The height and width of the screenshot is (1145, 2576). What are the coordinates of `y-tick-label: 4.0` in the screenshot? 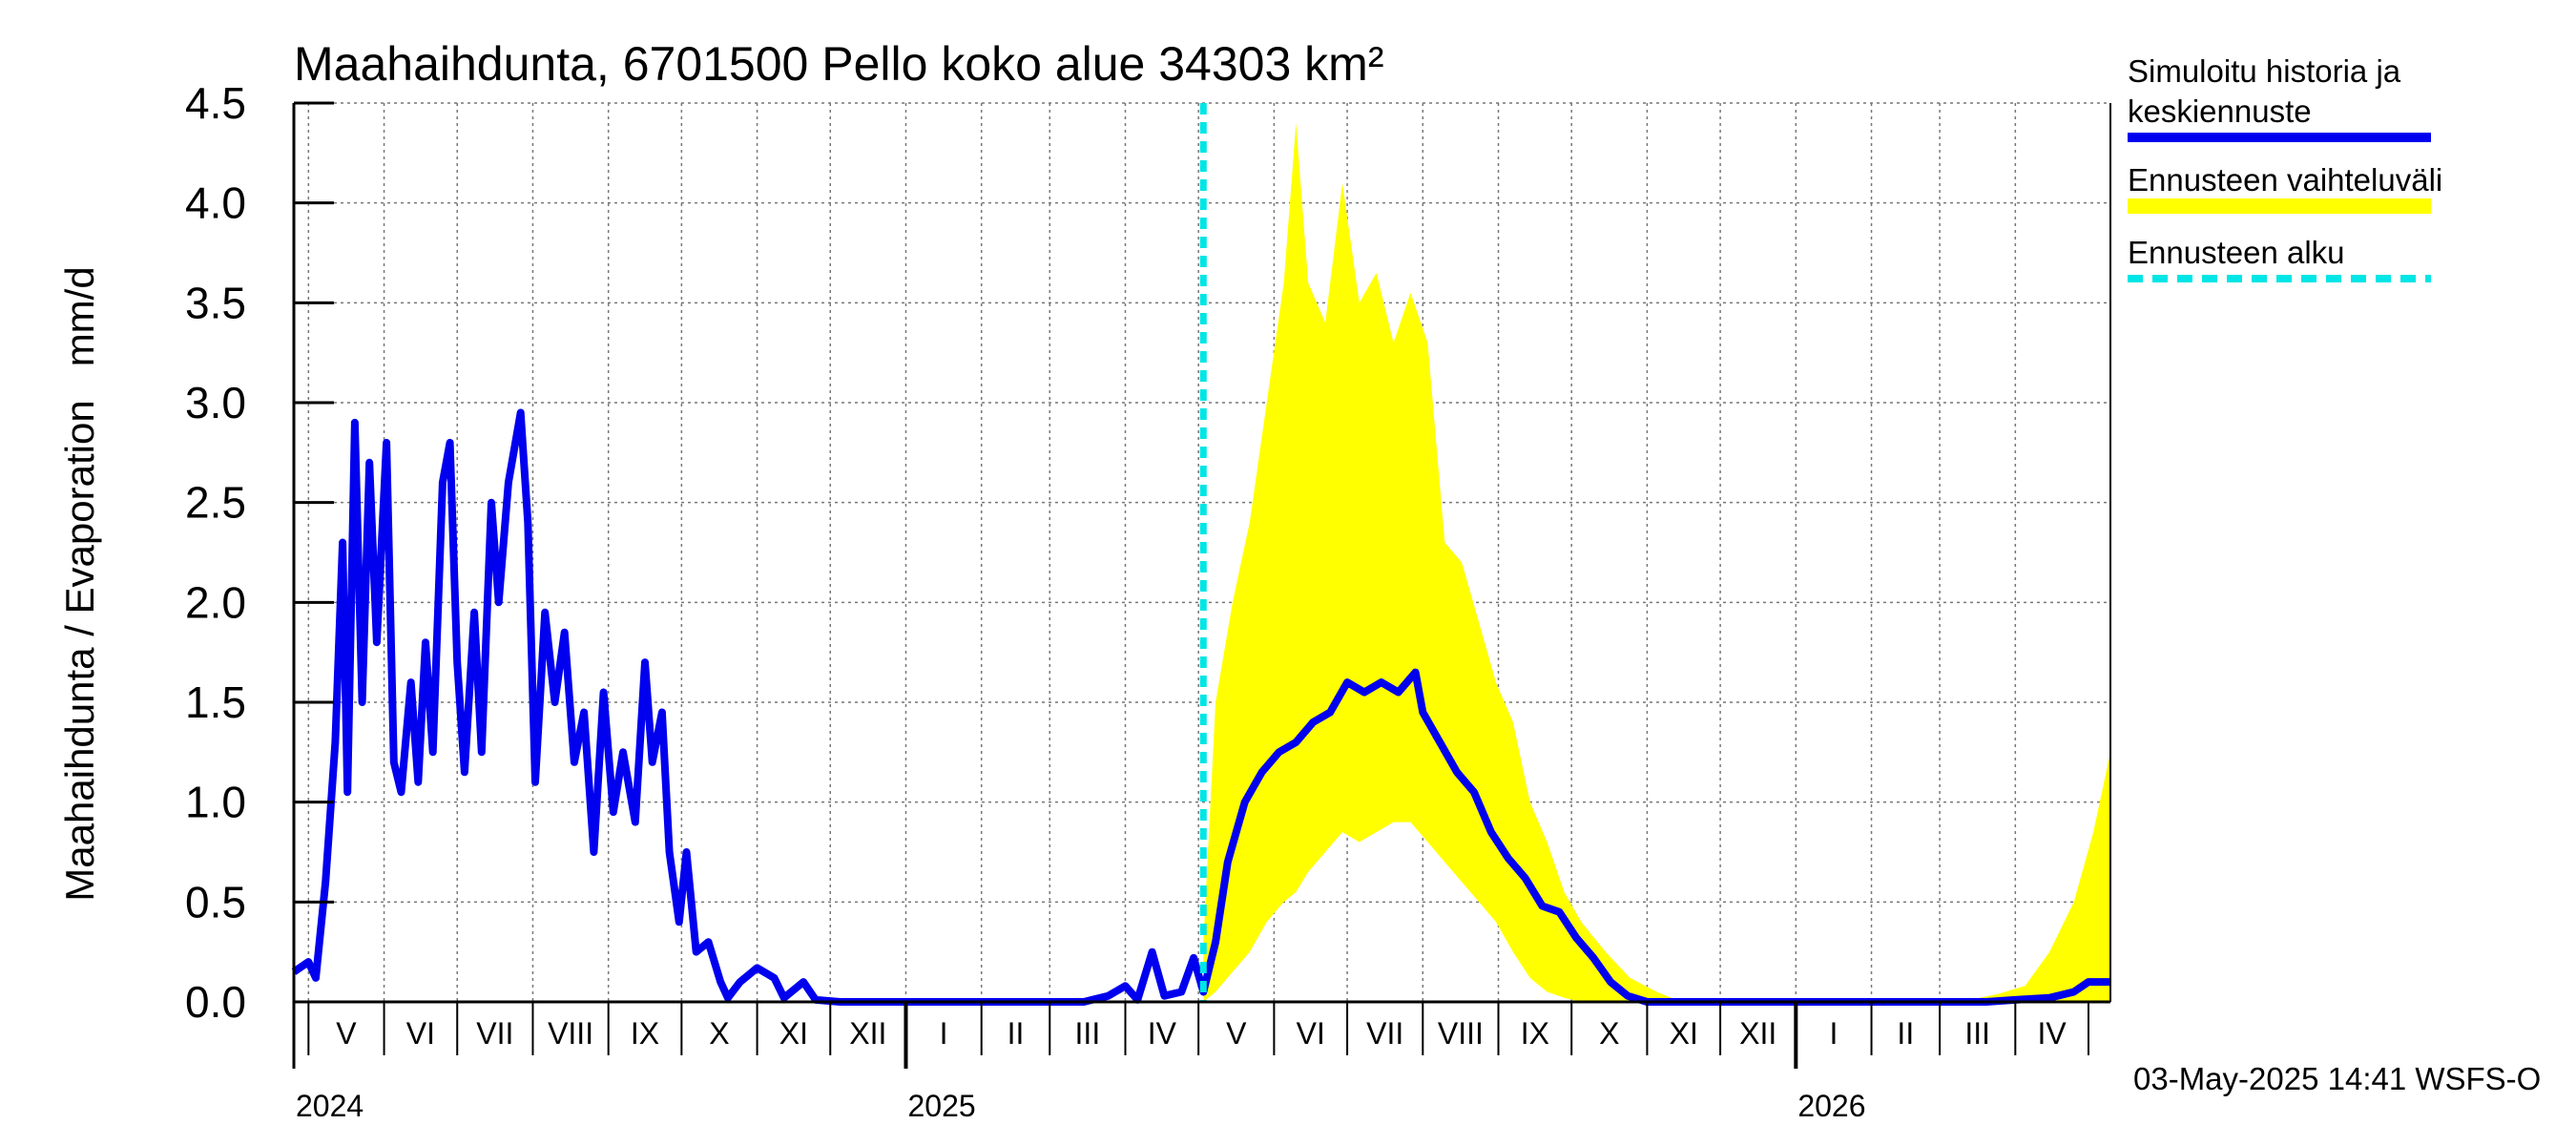 It's located at (215, 203).